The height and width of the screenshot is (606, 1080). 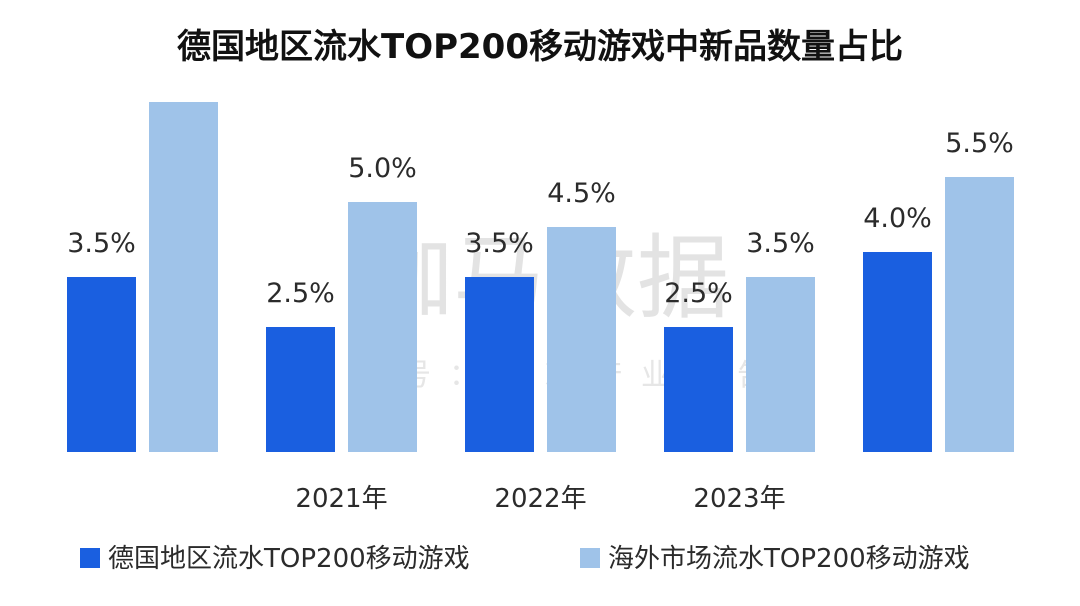 What do you see at coordinates (780, 243) in the screenshot?
I see `value-label-overseas-3: 3.5%` at bounding box center [780, 243].